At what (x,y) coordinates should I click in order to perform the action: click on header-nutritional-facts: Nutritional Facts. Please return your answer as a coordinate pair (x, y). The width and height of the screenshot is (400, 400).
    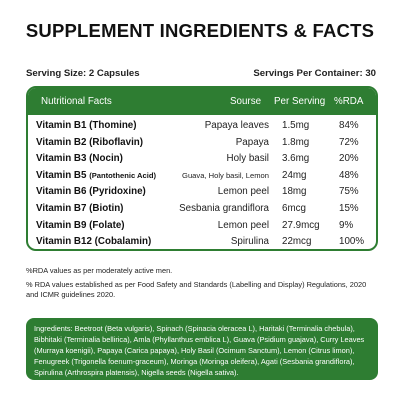
    Looking at the image, I should click on (76, 101).